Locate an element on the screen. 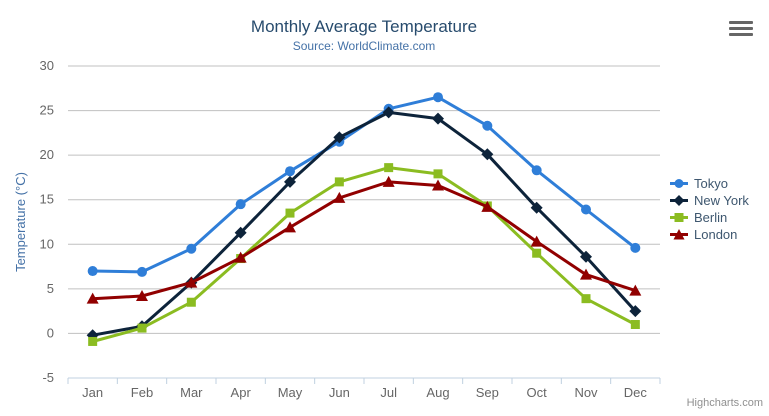 The image size is (769, 416). y-axis-tick-label: -5 is located at coordinates (48, 377).